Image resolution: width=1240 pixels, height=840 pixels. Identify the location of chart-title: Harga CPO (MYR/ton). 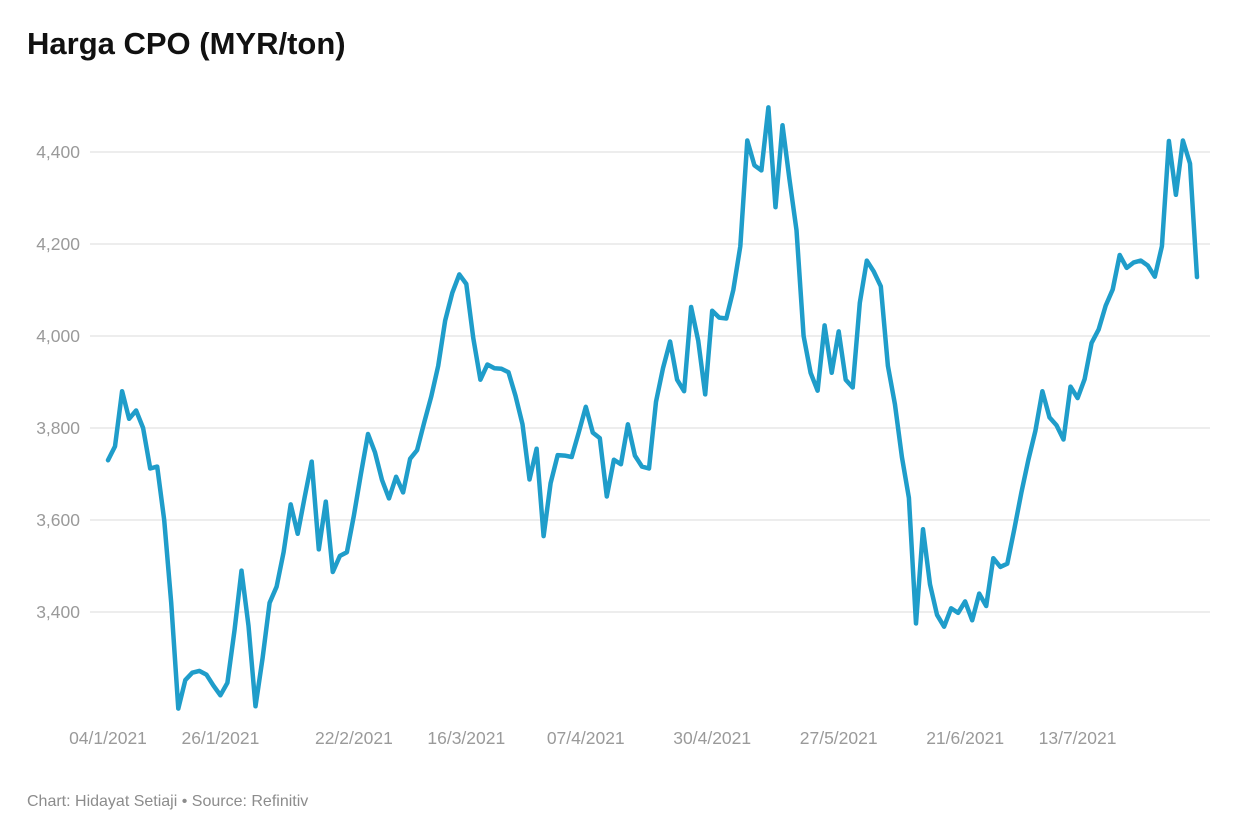
(186, 43).